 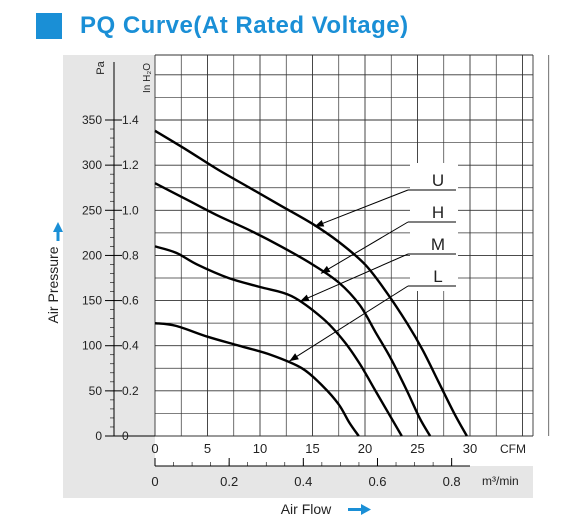 What do you see at coordinates (125, 436) in the screenshot?
I see `y2-tick-label: 0` at bounding box center [125, 436].